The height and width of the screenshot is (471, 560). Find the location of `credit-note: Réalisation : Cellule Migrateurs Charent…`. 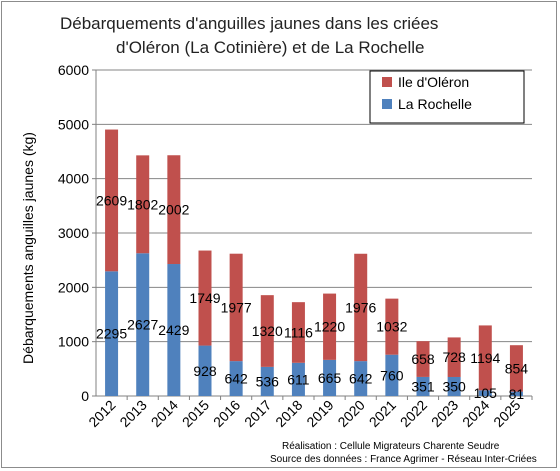

credit-note: Réalisation : Cellule Migrateurs Charent… is located at coordinates (391, 446).